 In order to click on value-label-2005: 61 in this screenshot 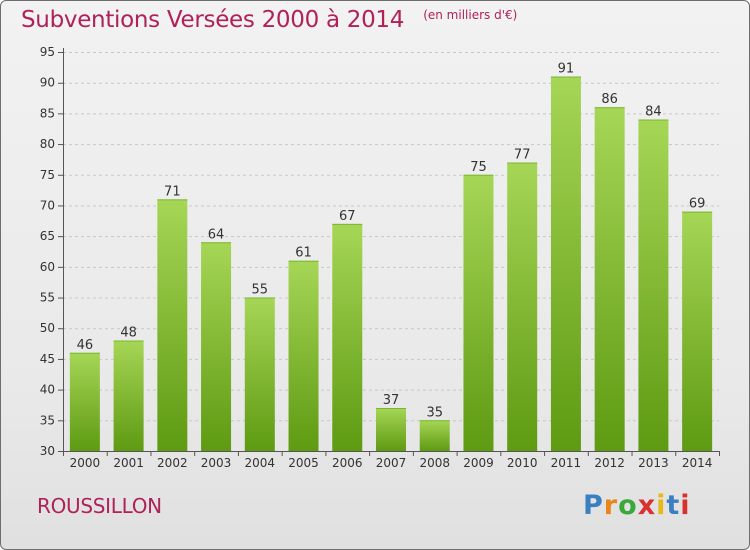, I will do `click(303, 253)`.